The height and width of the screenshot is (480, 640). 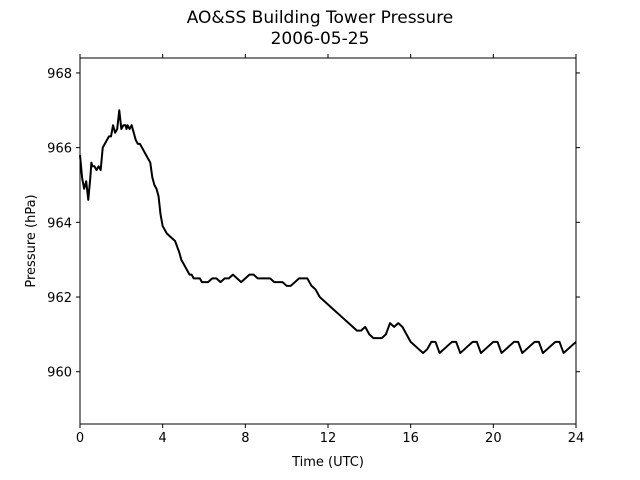 I want to click on y-tick-label: 962, so click(x=59, y=298).